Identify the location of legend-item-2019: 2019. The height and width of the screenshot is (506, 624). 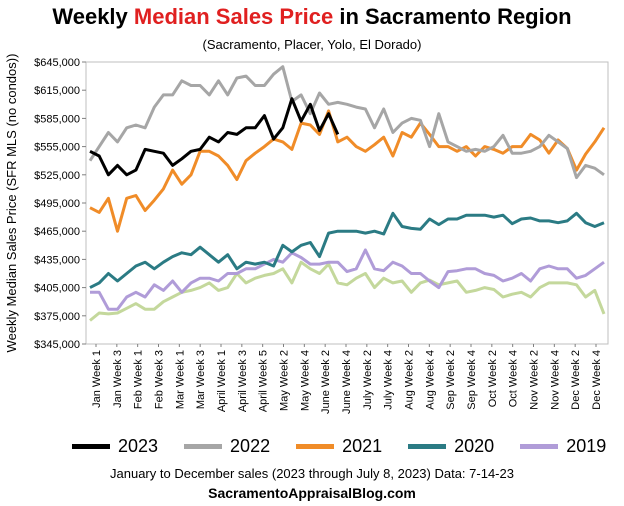
(563, 446).